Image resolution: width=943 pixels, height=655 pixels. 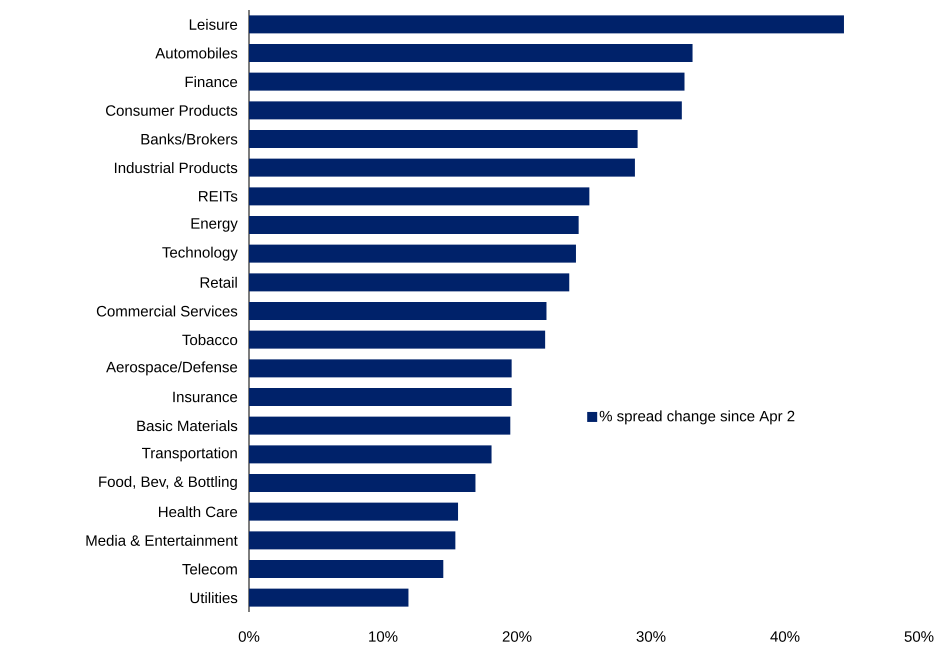 What do you see at coordinates (172, 368) in the screenshot?
I see `y-tick-label: Aerospace/Defense` at bounding box center [172, 368].